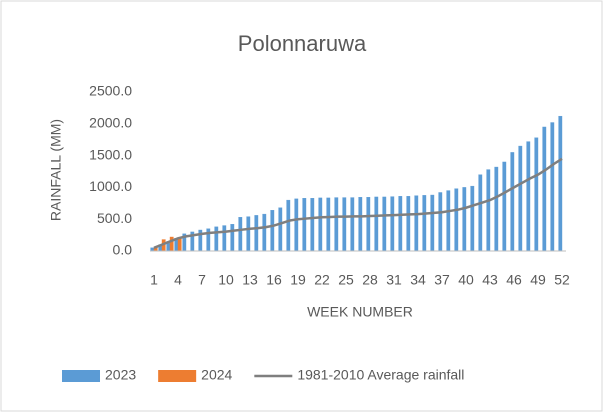 The image size is (603, 412). What do you see at coordinates (298, 280) in the screenshot?
I see `x-tick-label: 19` at bounding box center [298, 280].